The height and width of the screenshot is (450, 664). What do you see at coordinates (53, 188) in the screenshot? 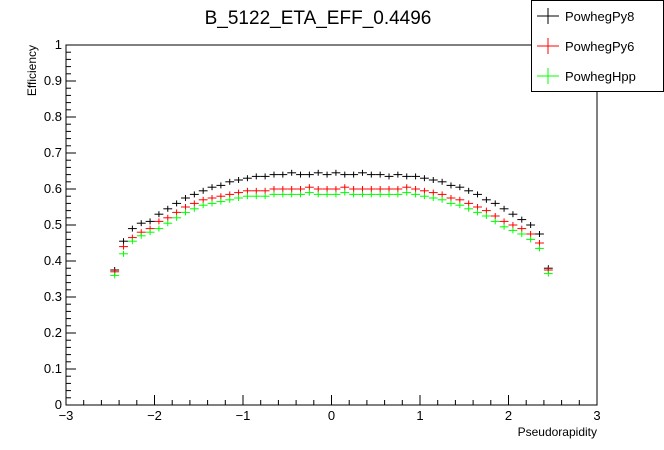
I see `y-tick-label: 0.6` at bounding box center [53, 188].